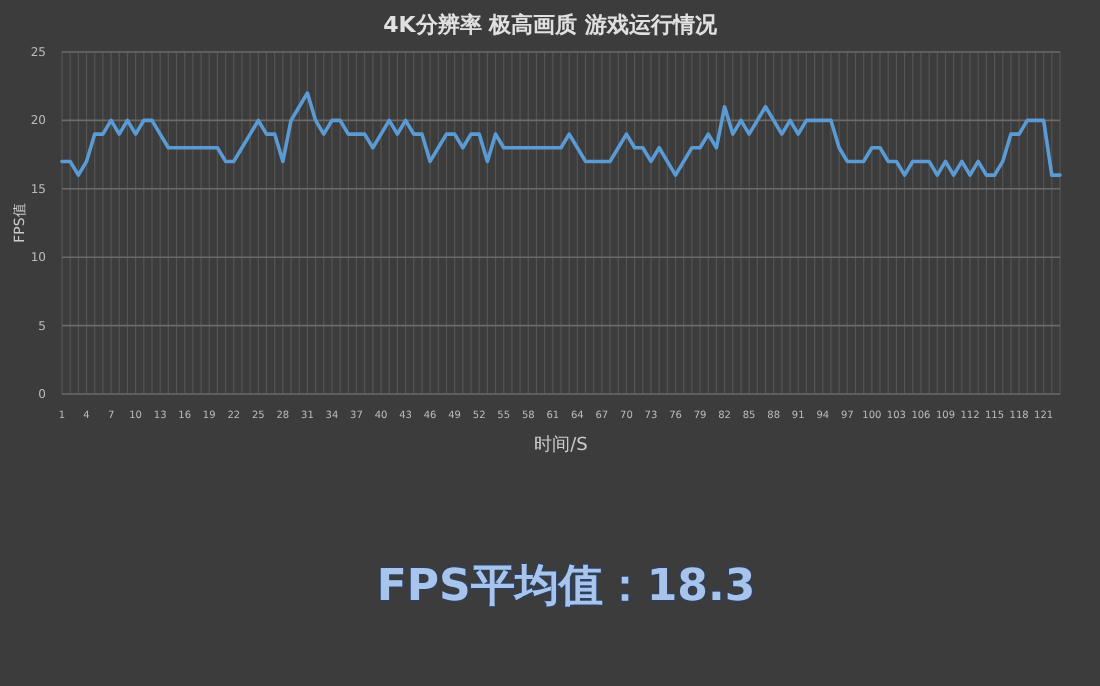 Image resolution: width=1100 pixels, height=686 pixels. What do you see at coordinates (551, 25) in the screenshot?
I see `chart-title: 4K分辨率 极高画质 游戏运行情况` at bounding box center [551, 25].